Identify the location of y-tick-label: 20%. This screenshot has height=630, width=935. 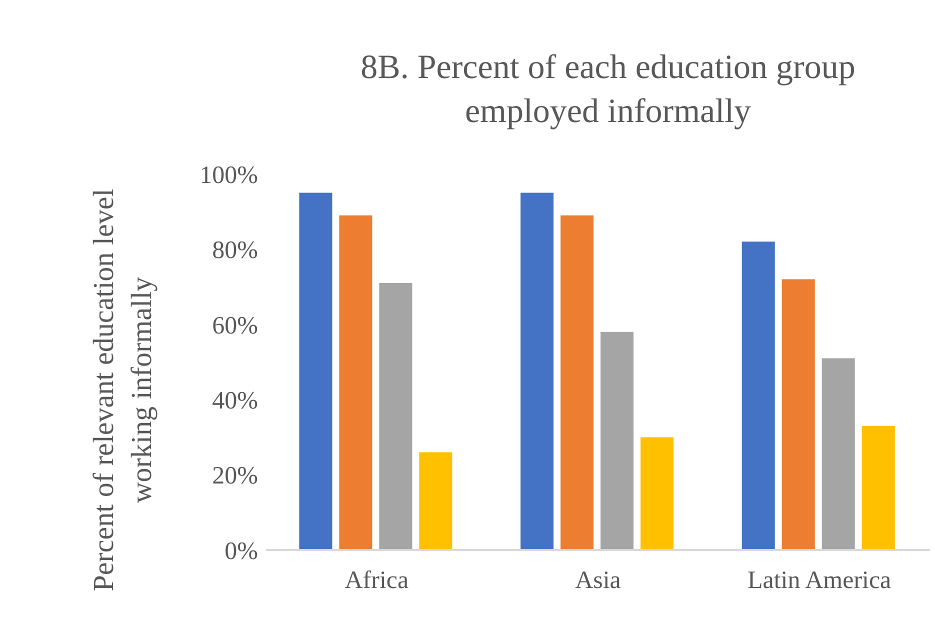
(235, 476).